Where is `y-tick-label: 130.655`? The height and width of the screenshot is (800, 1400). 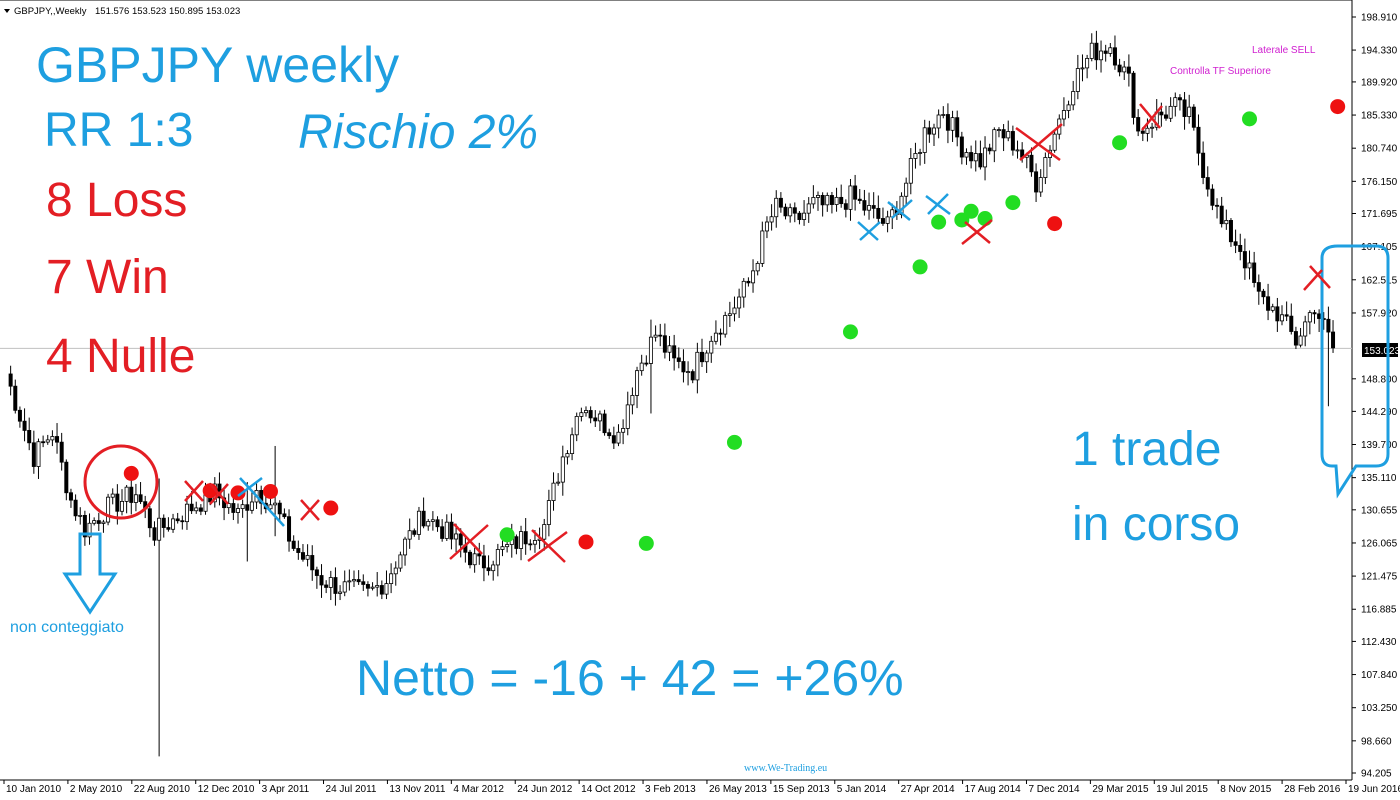
y-tick-label: 130.655 is located at coordinates (1379, 510).